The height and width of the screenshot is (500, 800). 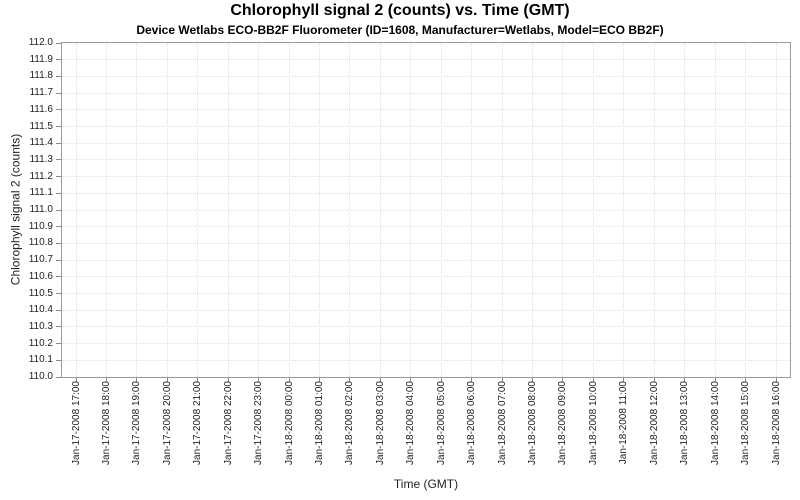 I want to click on y-tick-label: 110.8, so click(x=40, y=243).